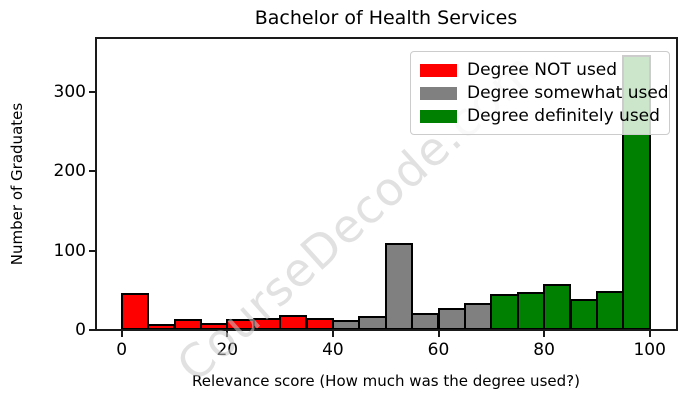  Describe the element at coordinates (80, 330) in the screenshot. I see `y-tick-label: 0` at that location.